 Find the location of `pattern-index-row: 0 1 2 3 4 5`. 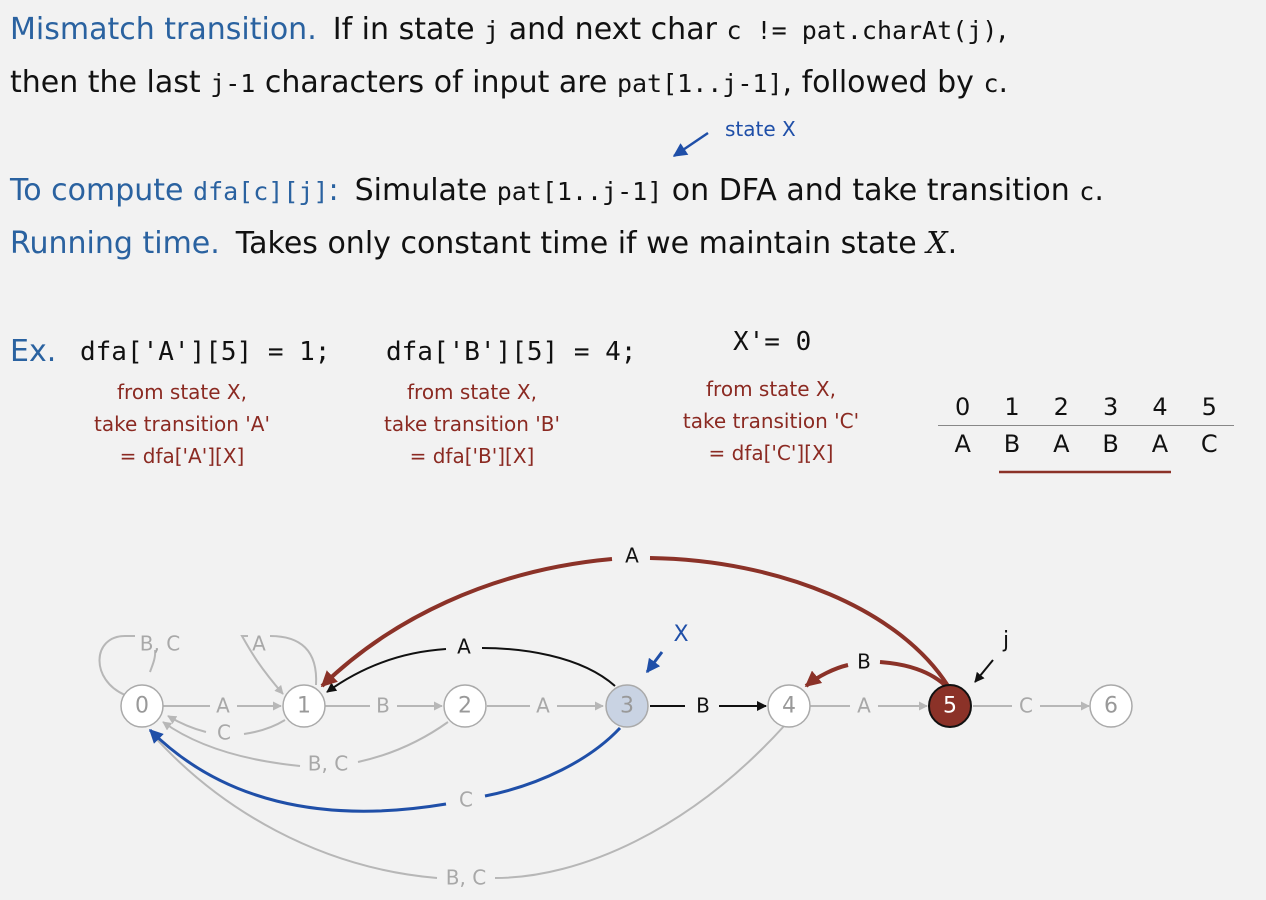

pattern-index-row: 0 1 2 3 4 5 is located at coordinates (1086, 409).